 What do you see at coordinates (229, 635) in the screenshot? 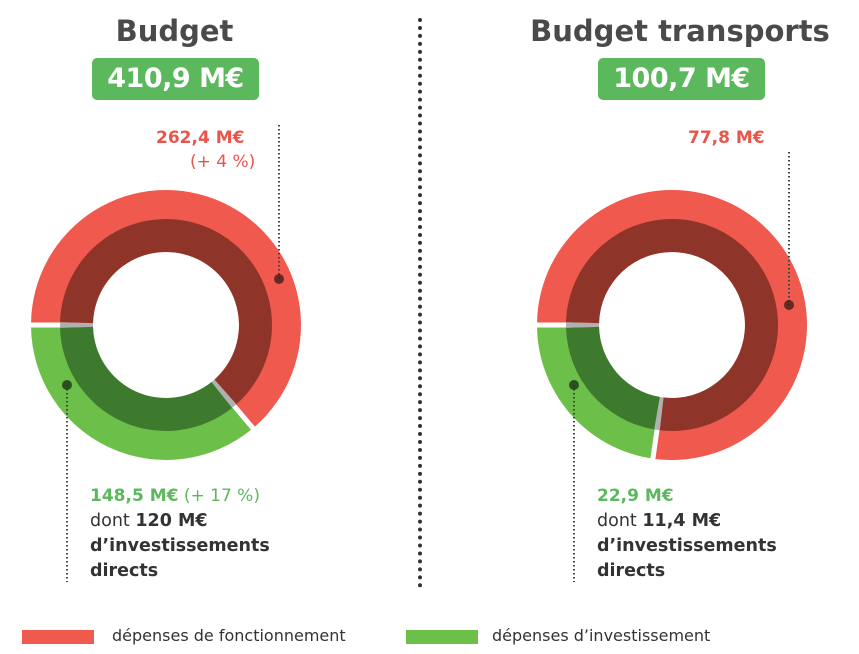
I see `legend-label-fonctionnement: dépenses de fonctionnement` at bounding box center [229, 635].